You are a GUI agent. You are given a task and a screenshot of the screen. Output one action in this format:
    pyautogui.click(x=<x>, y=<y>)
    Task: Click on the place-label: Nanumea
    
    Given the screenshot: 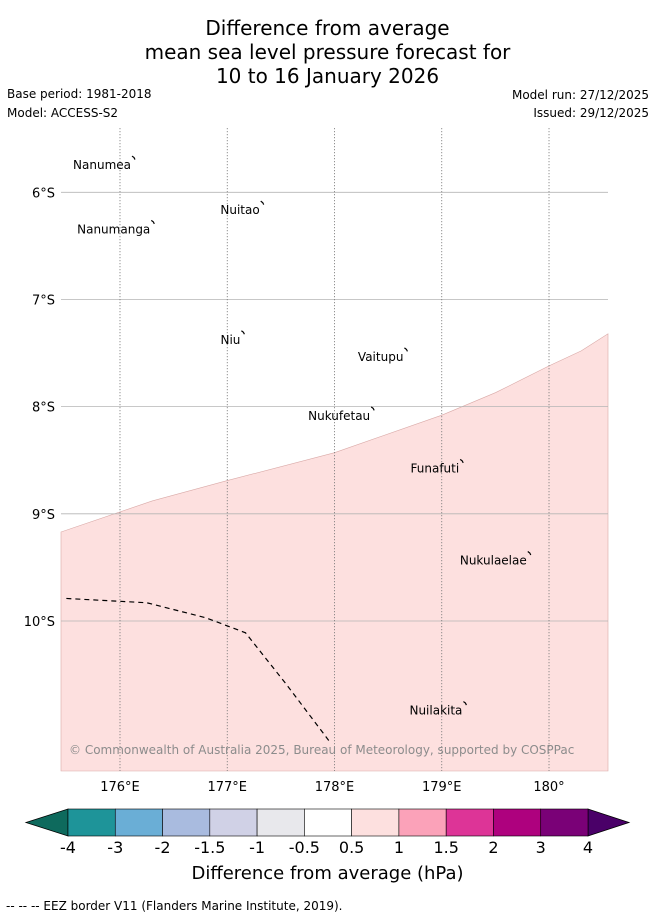 What is the action you would take?
    pyautogui.click(x=102, y=165)
    